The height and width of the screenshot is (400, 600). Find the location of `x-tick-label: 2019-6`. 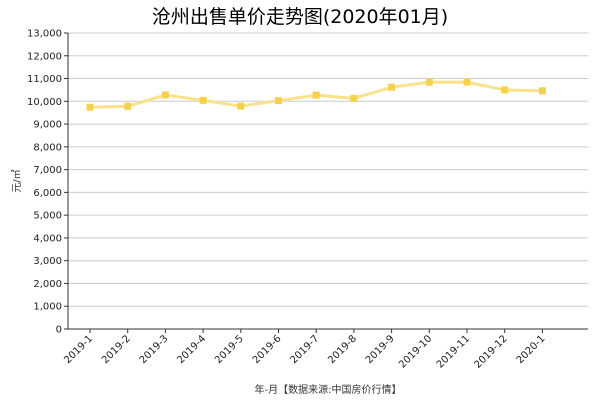

x-tick-label: 2019-6 is located at coordinates (267, 349).